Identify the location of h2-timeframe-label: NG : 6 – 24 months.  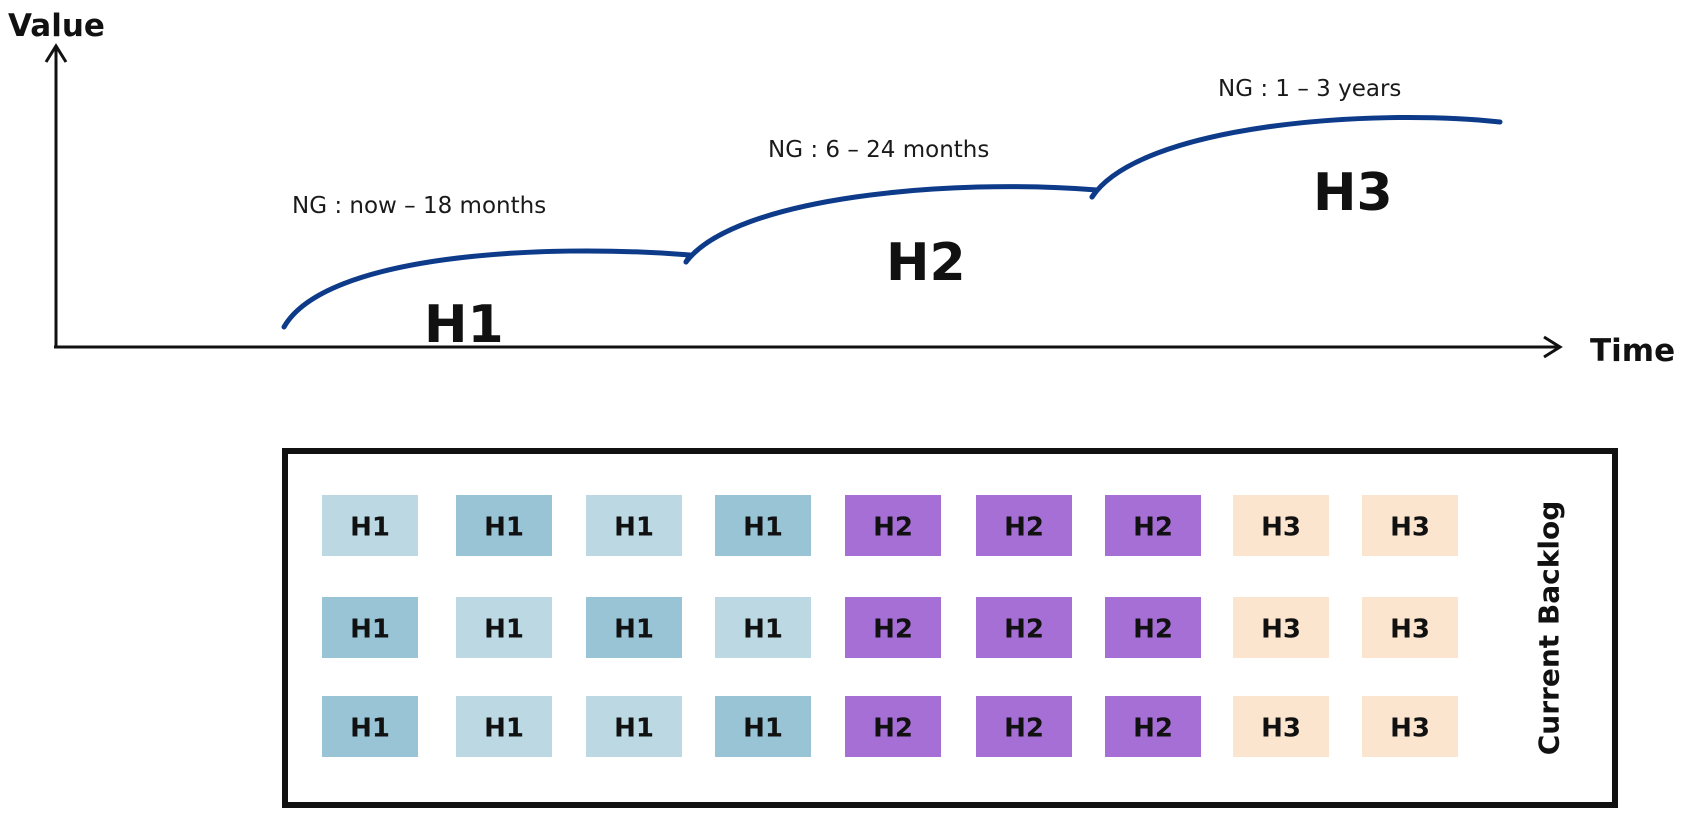
(878, 150).